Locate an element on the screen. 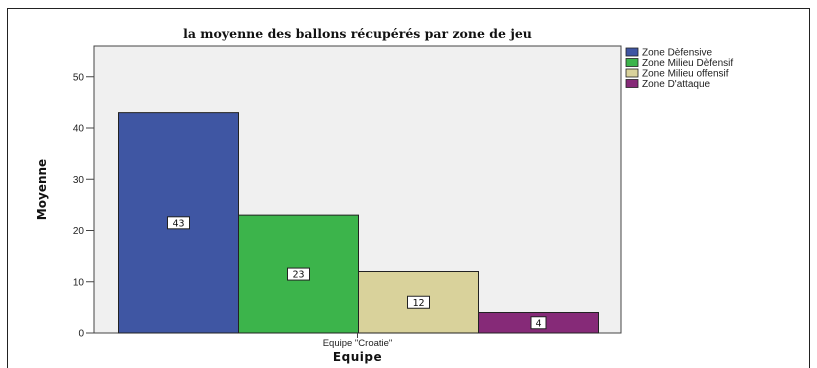 Image resolution: width=817 pixels, height=368 pixels. data-label: 4 is located at coordinates (538, 323).